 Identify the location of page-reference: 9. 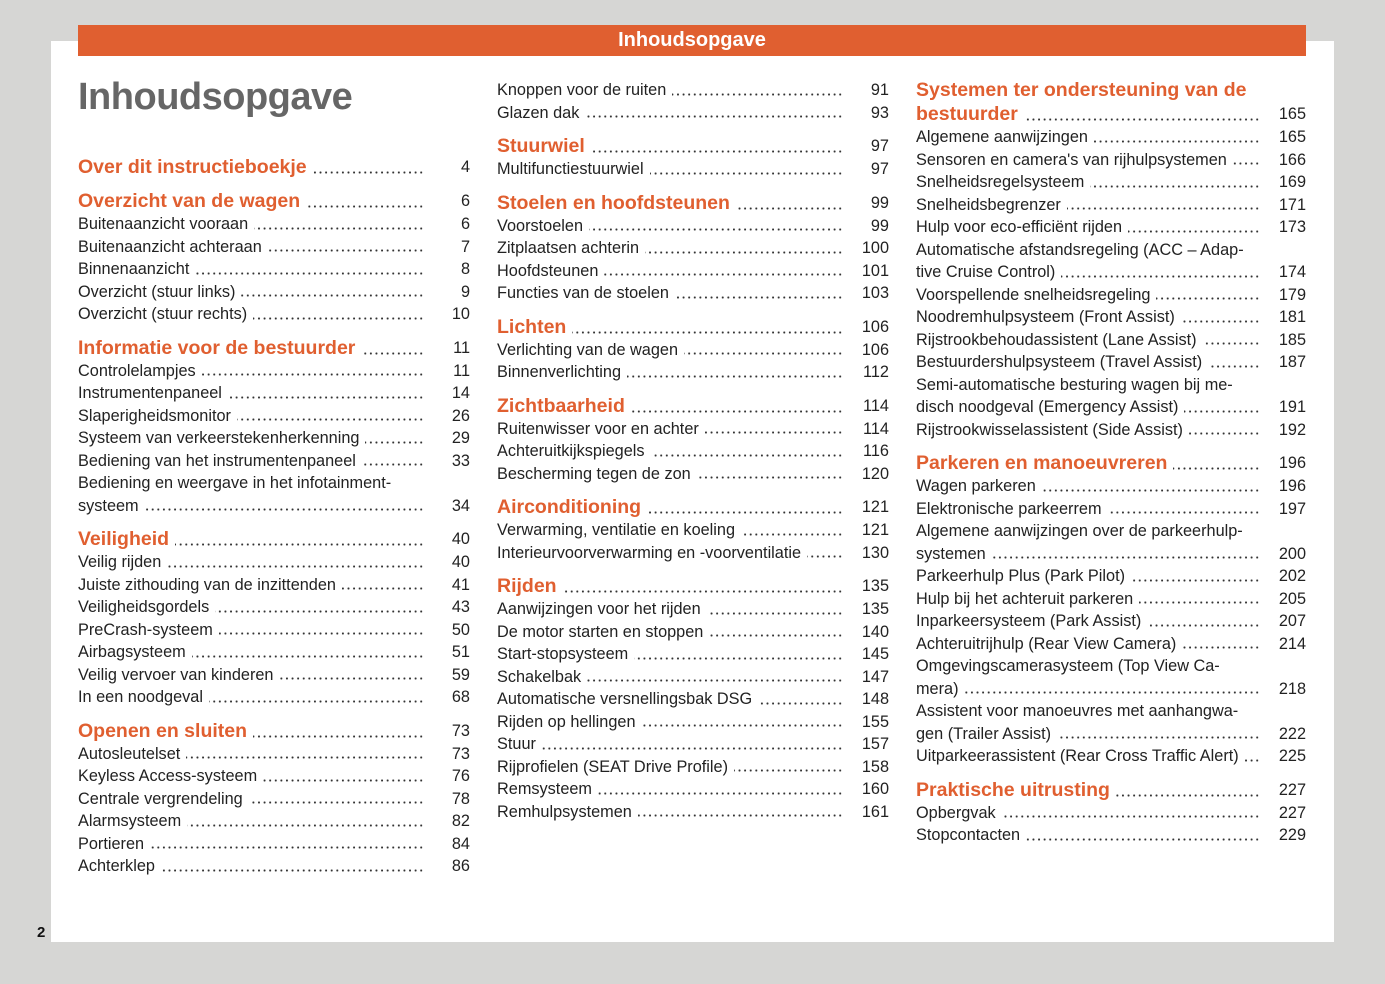
(465, 291).